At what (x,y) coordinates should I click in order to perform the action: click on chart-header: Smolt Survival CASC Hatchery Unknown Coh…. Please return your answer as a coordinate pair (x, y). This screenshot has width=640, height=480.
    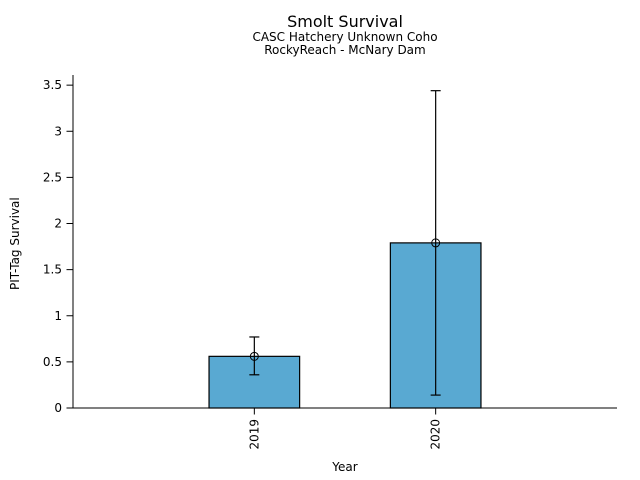
    Looking at the image, I should click on (345, 34).